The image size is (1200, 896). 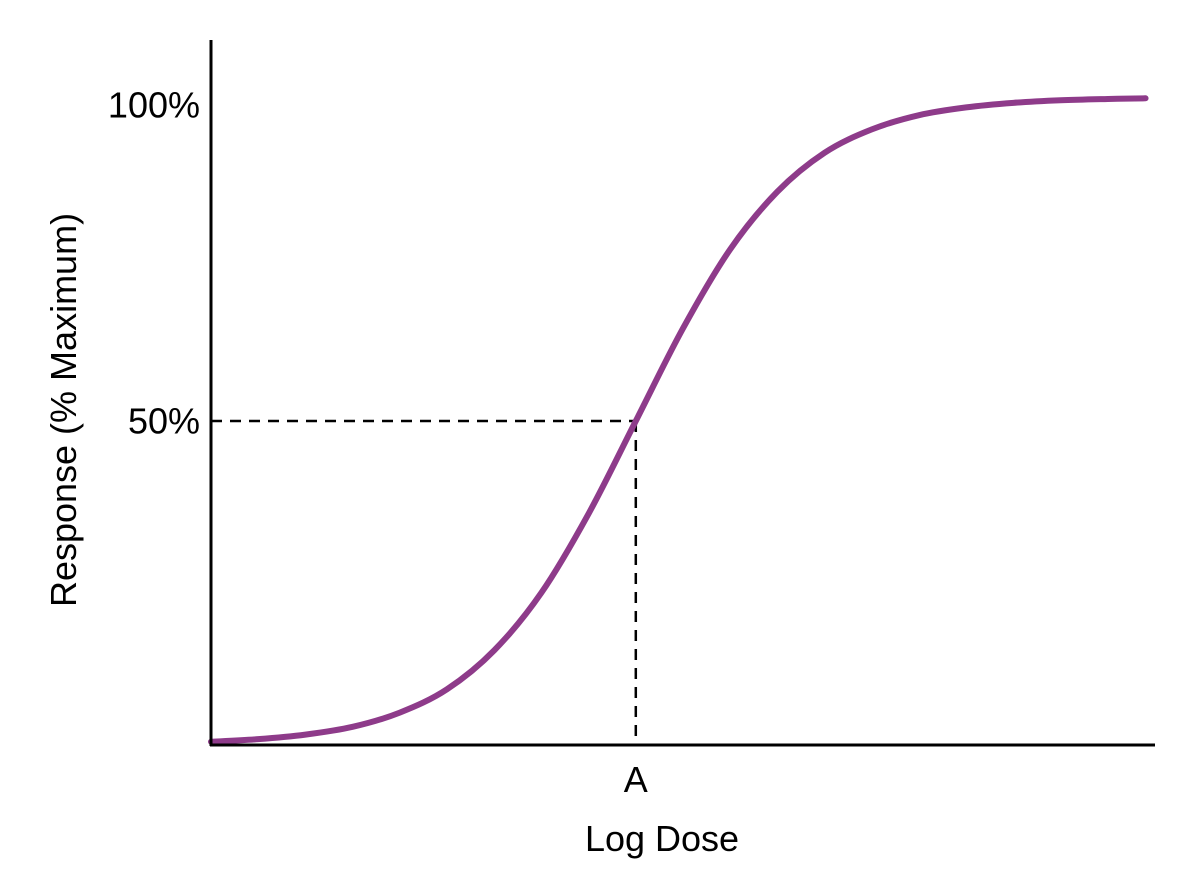 I want to click on y-axis-label: Response (% Maximum), so click(x=63, y=410).